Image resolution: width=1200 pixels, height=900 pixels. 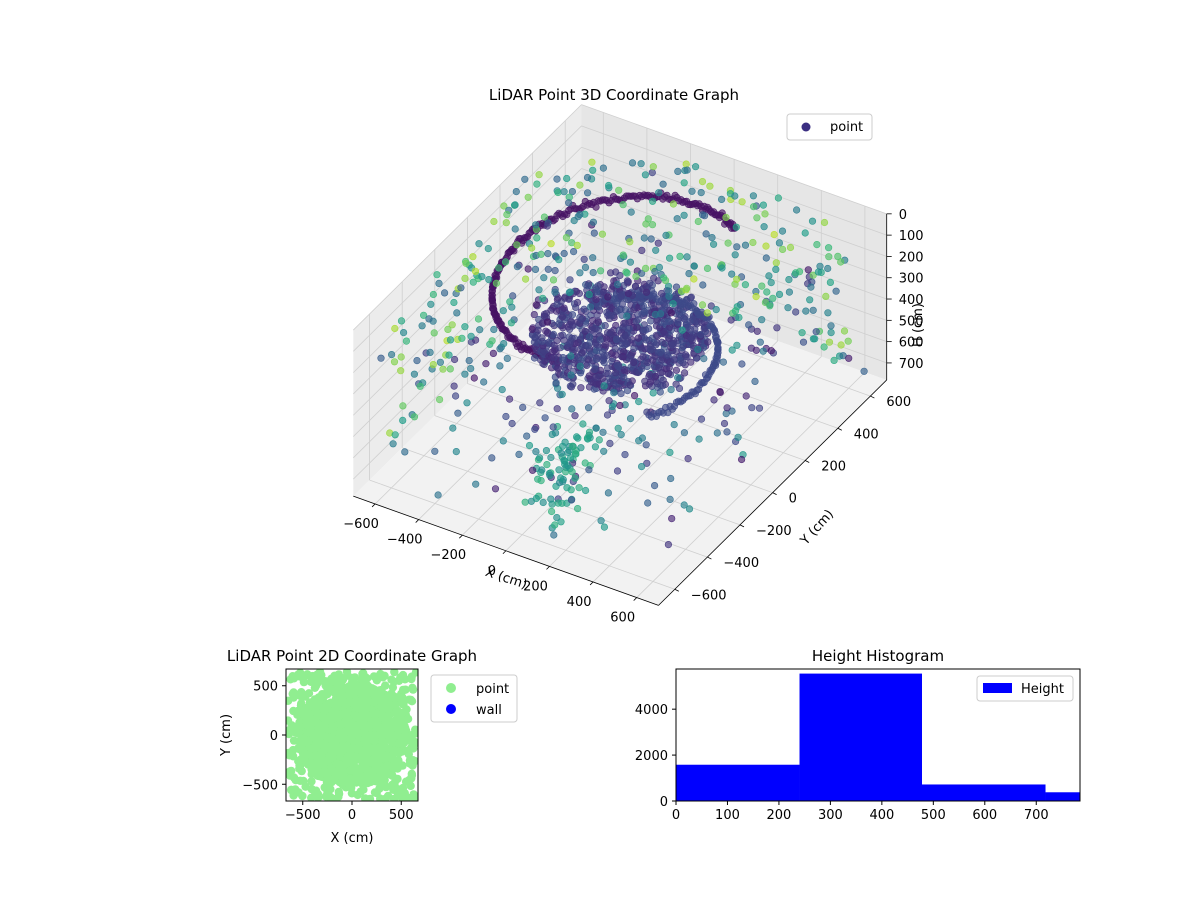 I want to click on legend-2d: point wall, so click(x=474, y=698).